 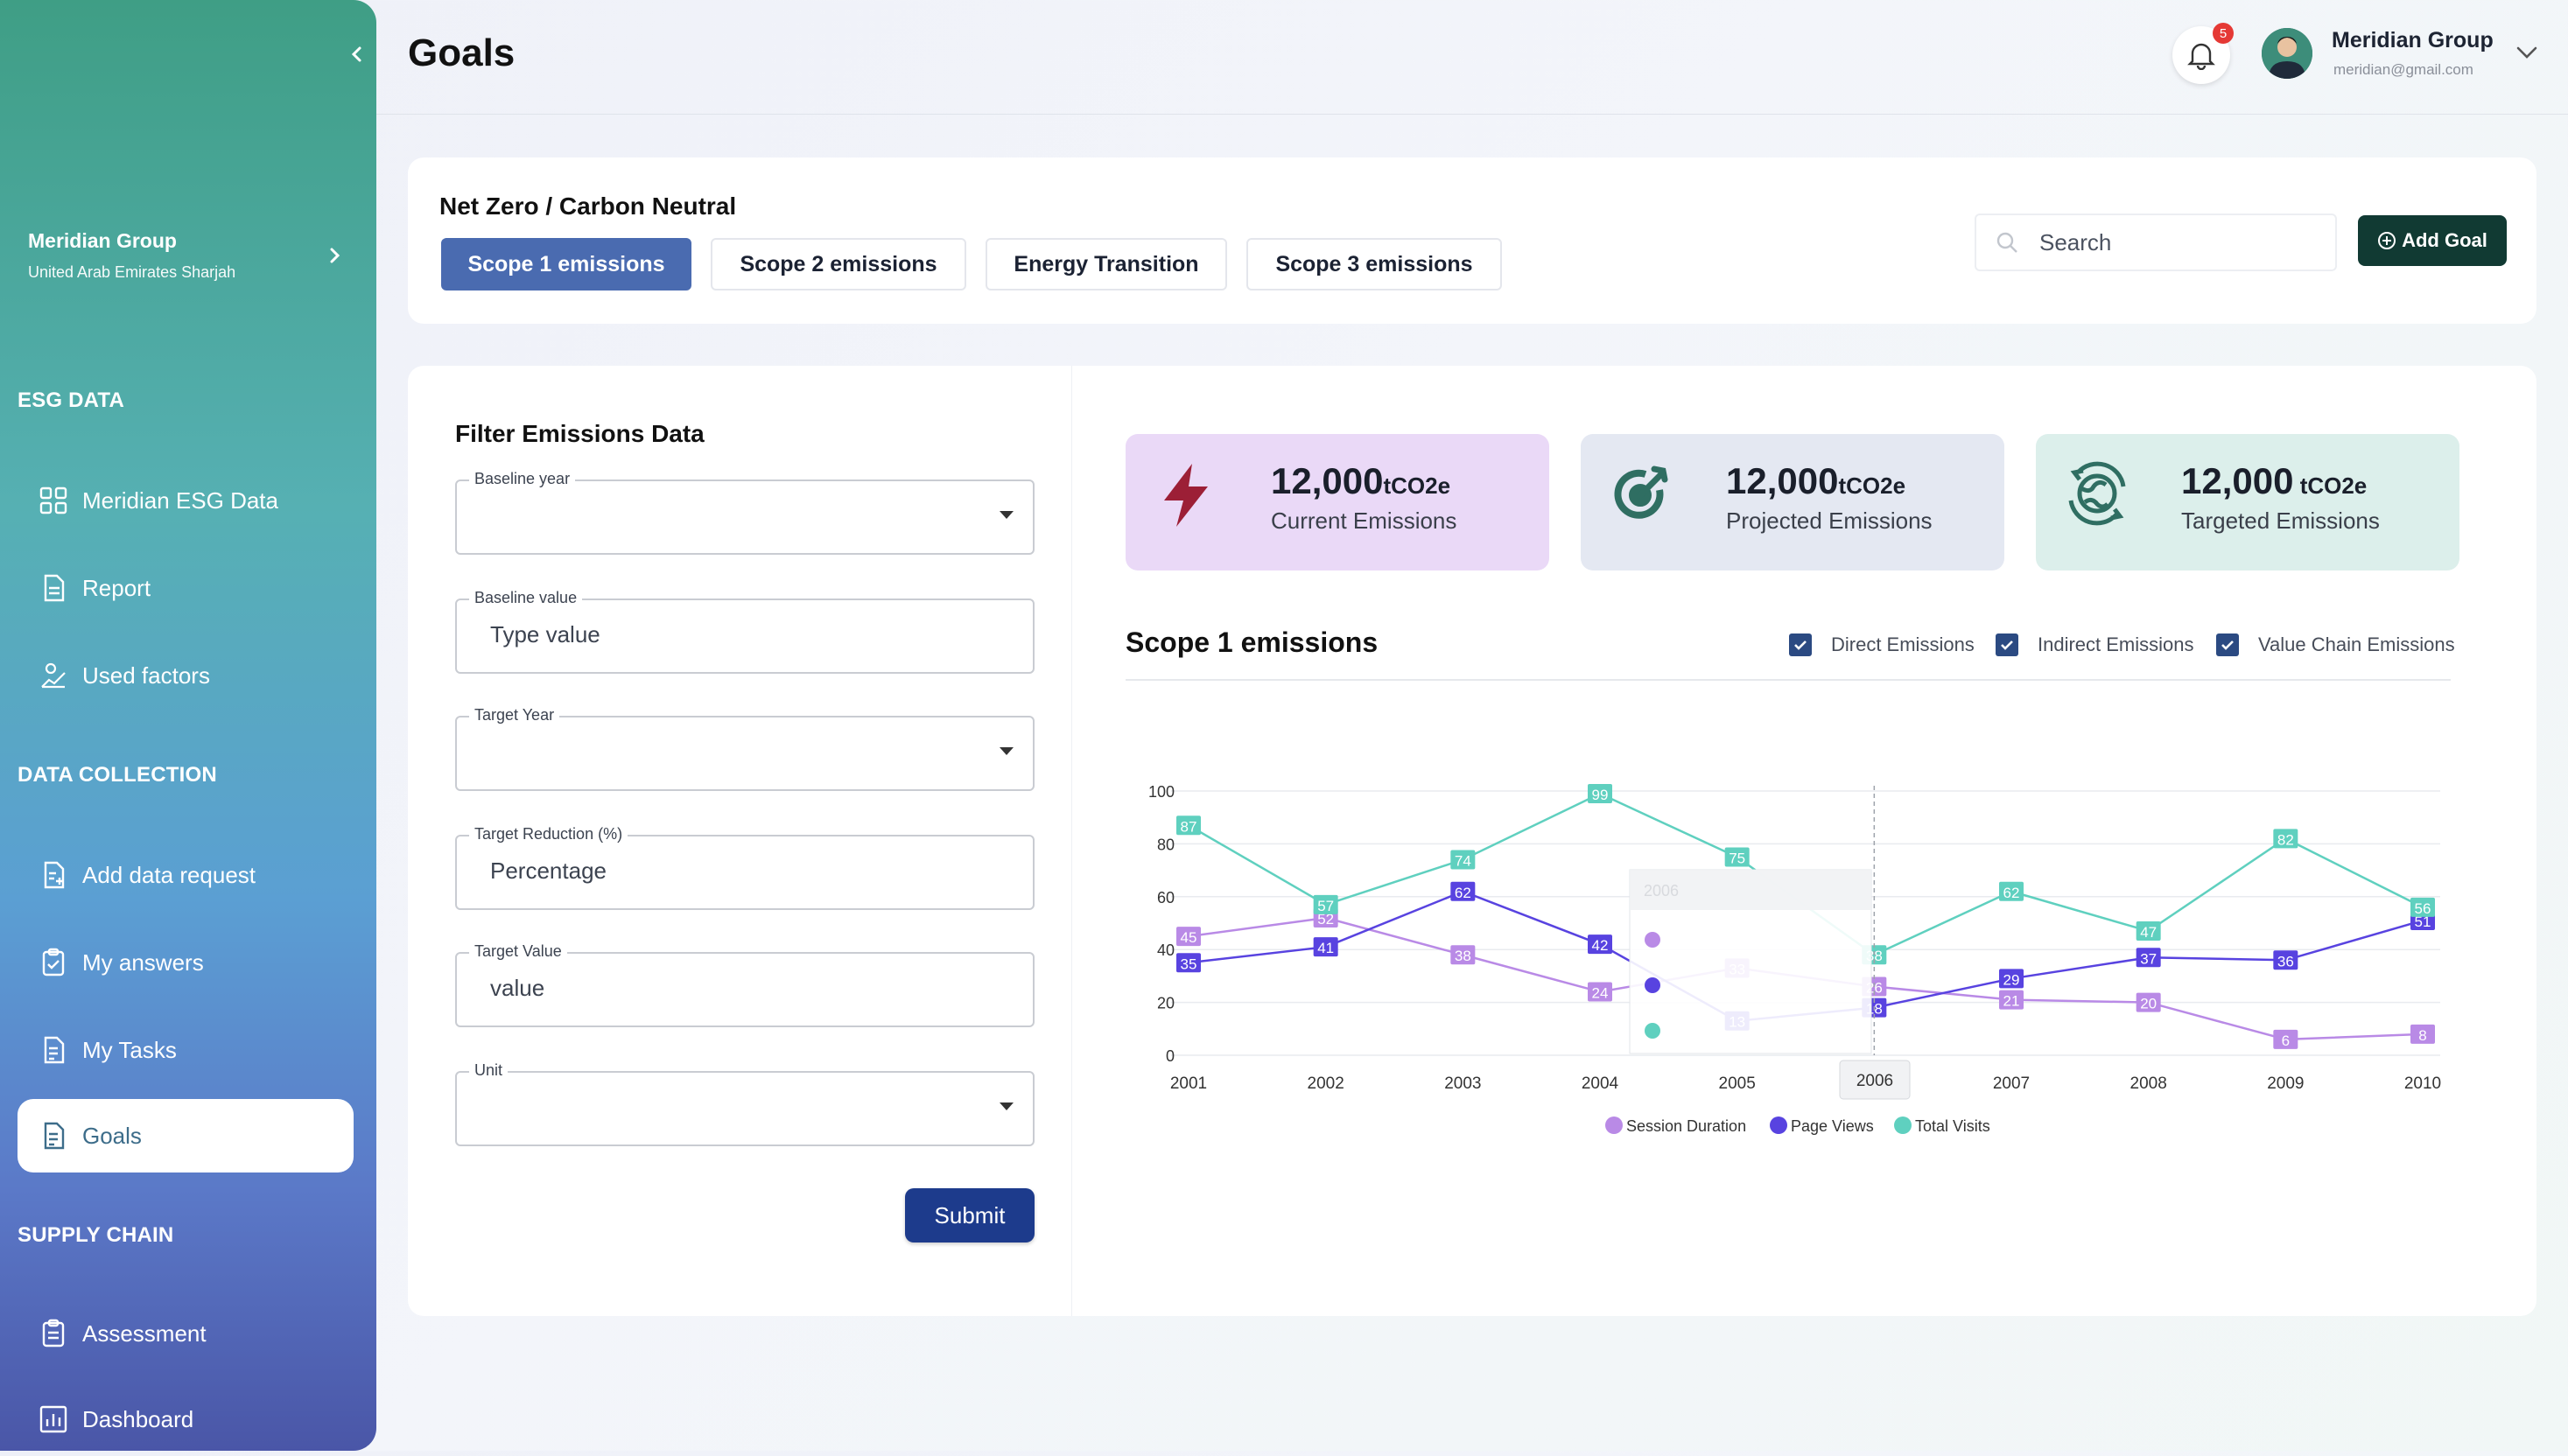 I want to click on grid-icon, so click(x=53, y=500).